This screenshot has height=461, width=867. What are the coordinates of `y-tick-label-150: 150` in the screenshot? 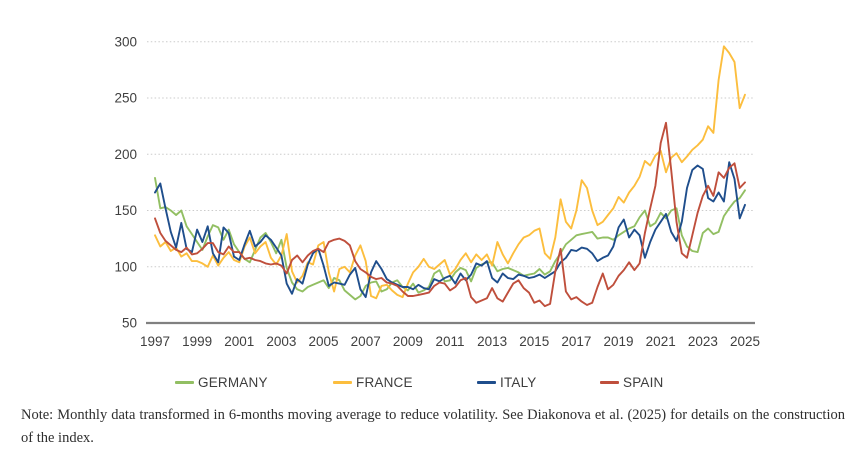 It's located at (125, 210).